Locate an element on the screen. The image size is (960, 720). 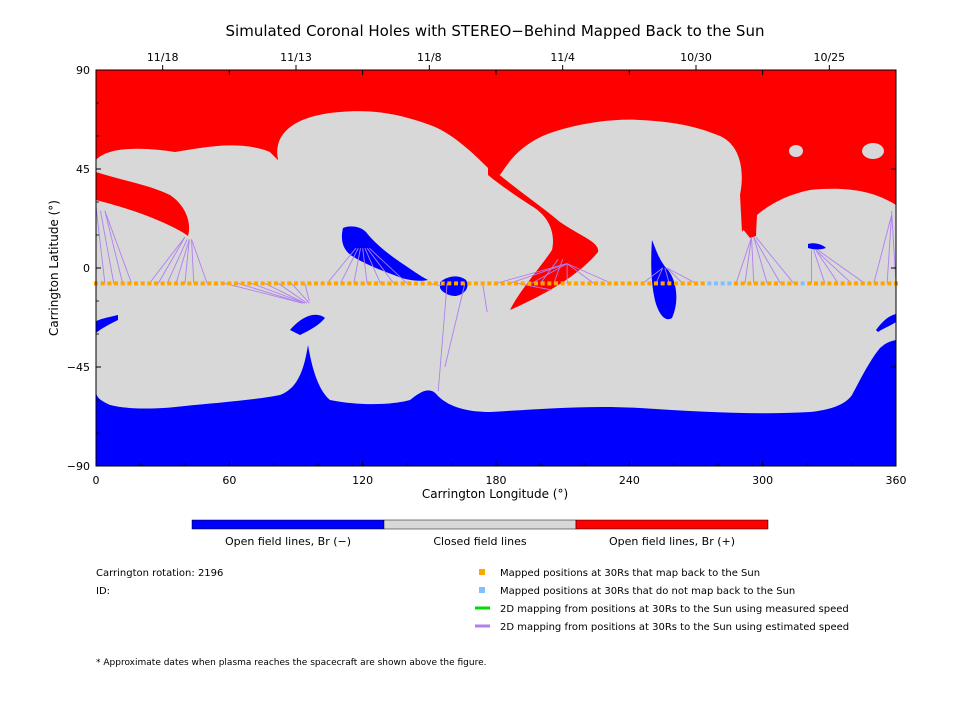
mapped-points is located at coordinates (496, 283).